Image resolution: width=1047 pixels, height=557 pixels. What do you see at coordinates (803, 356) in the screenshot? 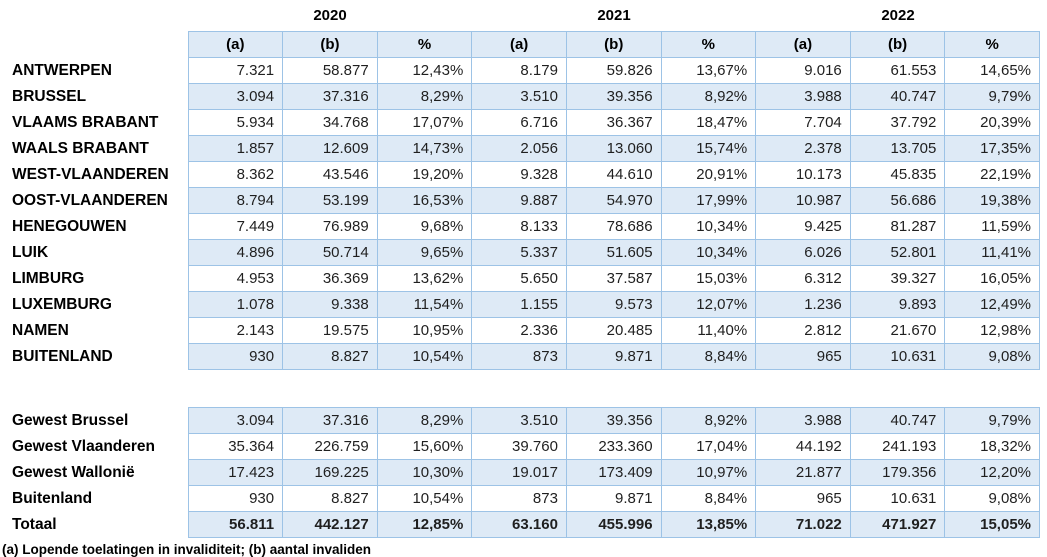
I see `value-cell: 965` at bounding box center [803, 356].